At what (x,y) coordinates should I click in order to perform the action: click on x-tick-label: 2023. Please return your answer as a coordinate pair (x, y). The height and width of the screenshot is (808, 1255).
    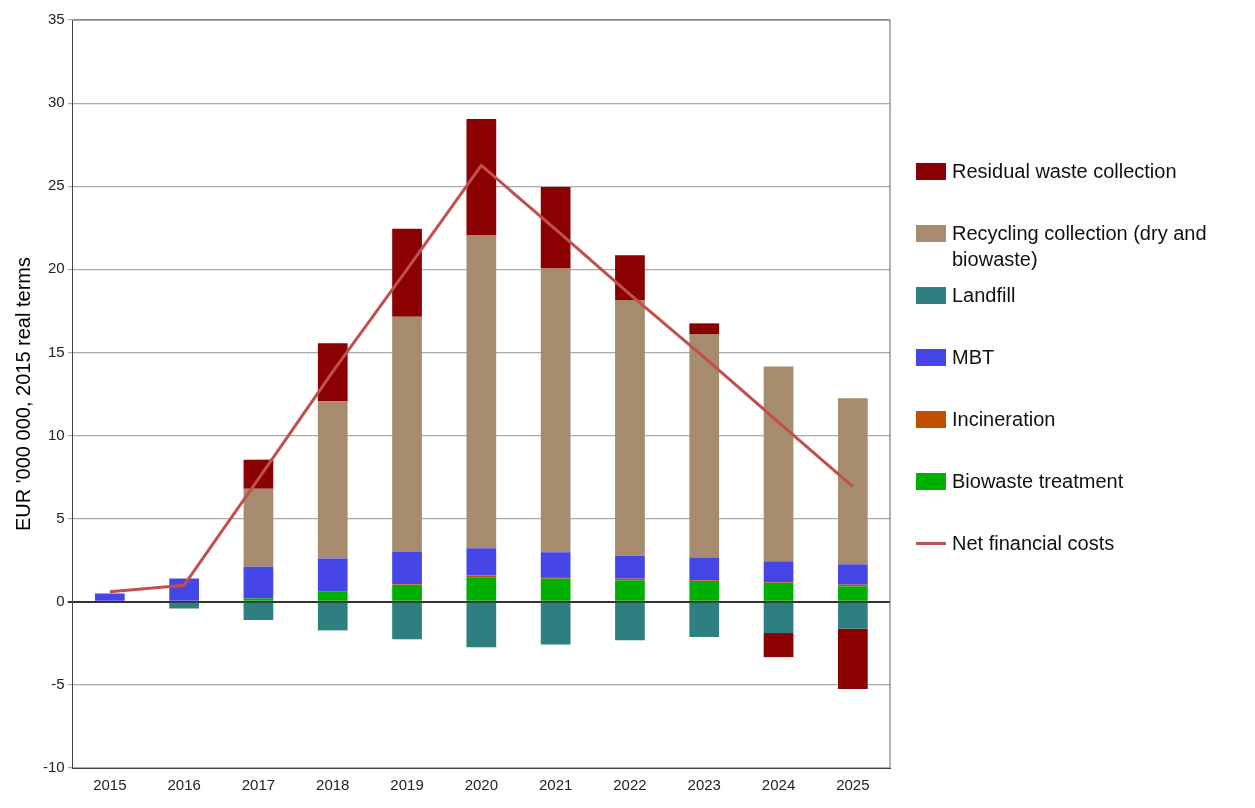
    Looking at the image, I should click on (704, 785).